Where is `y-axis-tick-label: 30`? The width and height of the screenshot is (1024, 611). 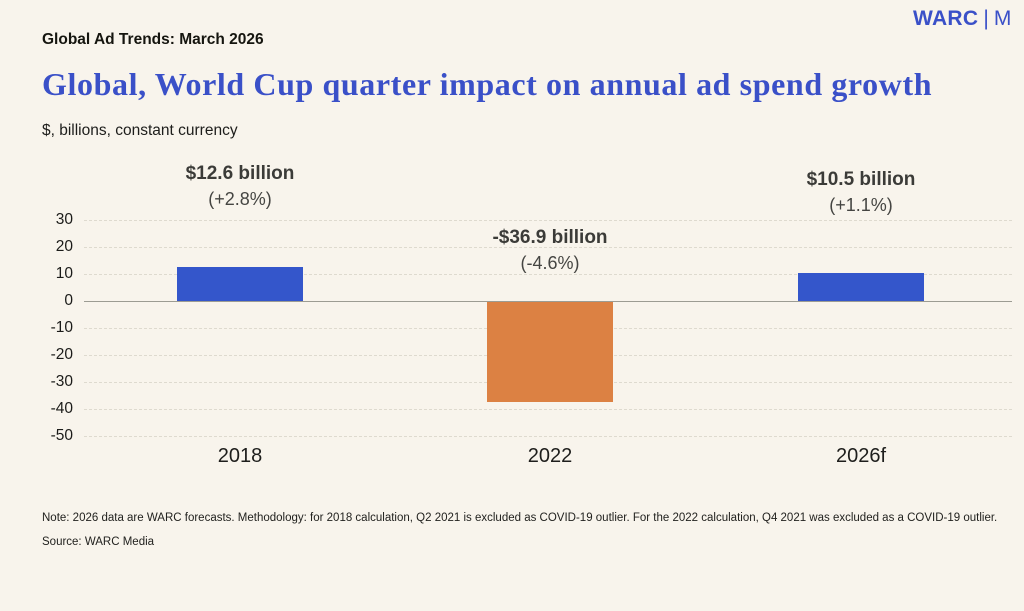
y-axis-tick-label: 30 is located at coordinates (64, 219).